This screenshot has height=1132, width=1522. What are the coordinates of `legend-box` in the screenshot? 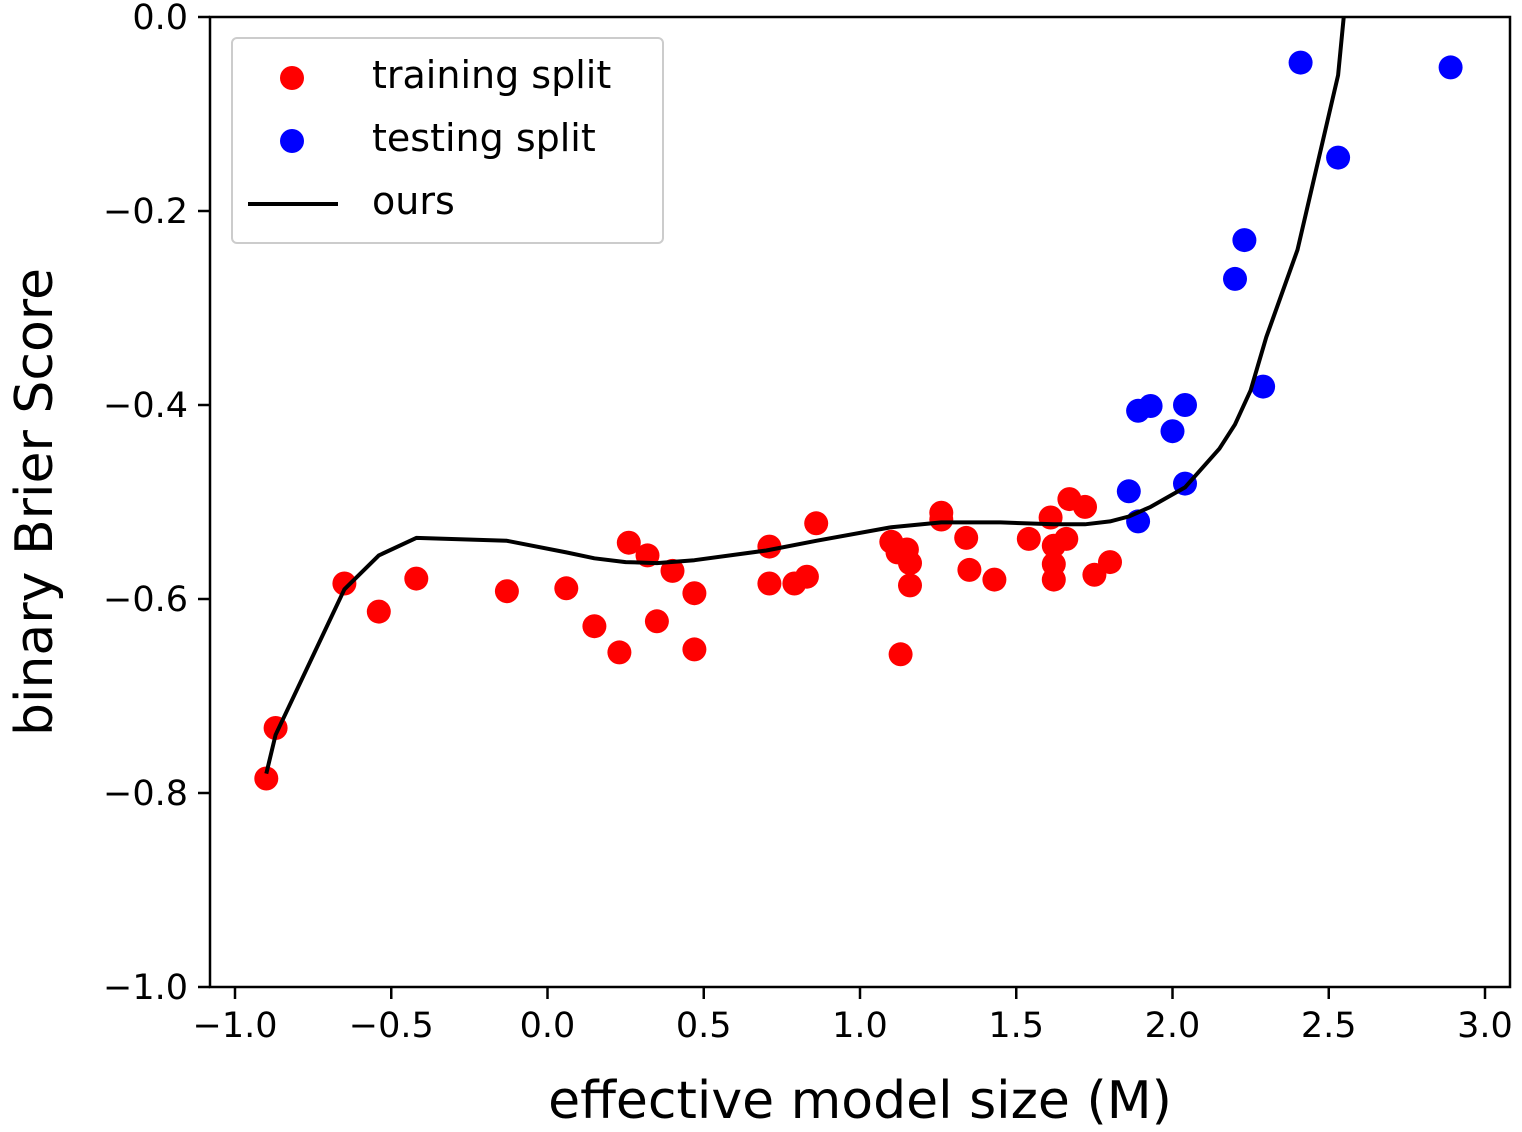 It's located at (447, 140).